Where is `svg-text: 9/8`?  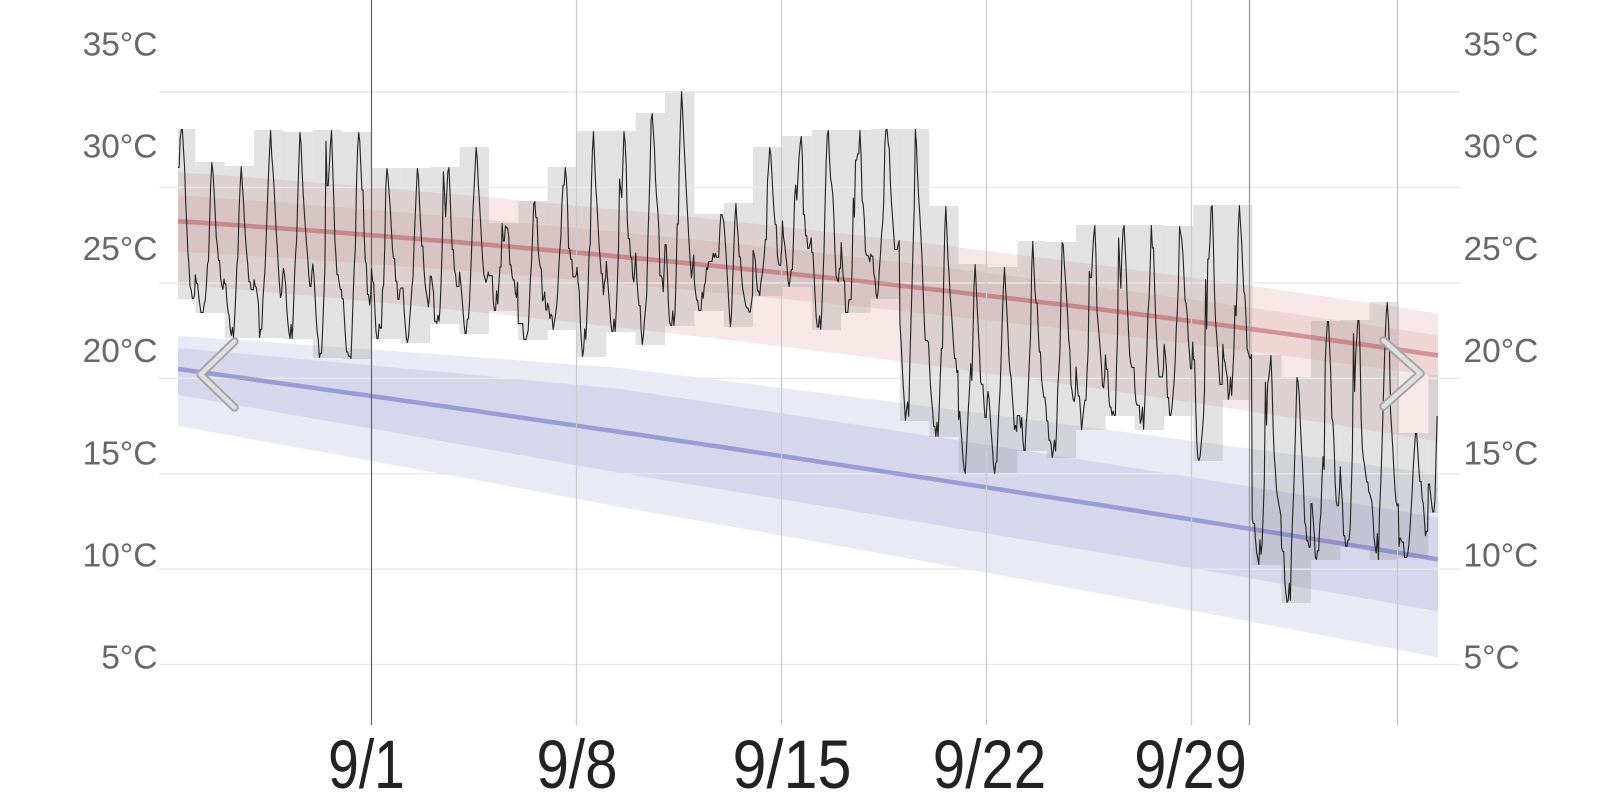
svg-text: 9/8 is located at coordinates (576, 764).